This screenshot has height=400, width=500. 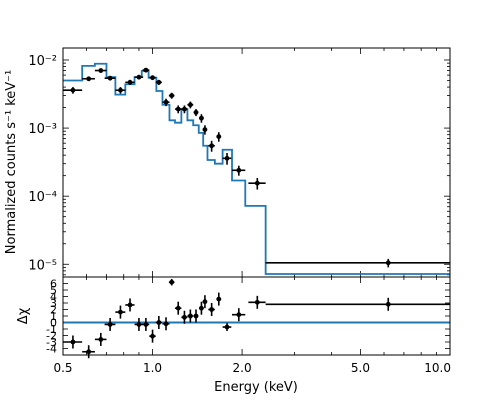 I want to click on residual-y-tick-label: -4, so click(x=51, y=349).